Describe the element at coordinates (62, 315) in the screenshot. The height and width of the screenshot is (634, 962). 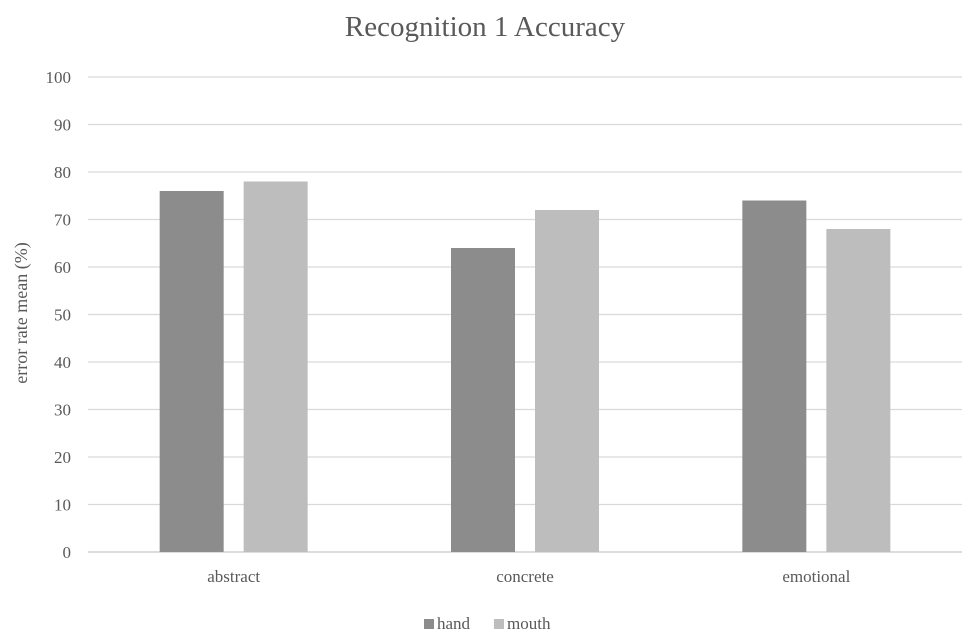
I see `y-tick-label: 50` at that location.